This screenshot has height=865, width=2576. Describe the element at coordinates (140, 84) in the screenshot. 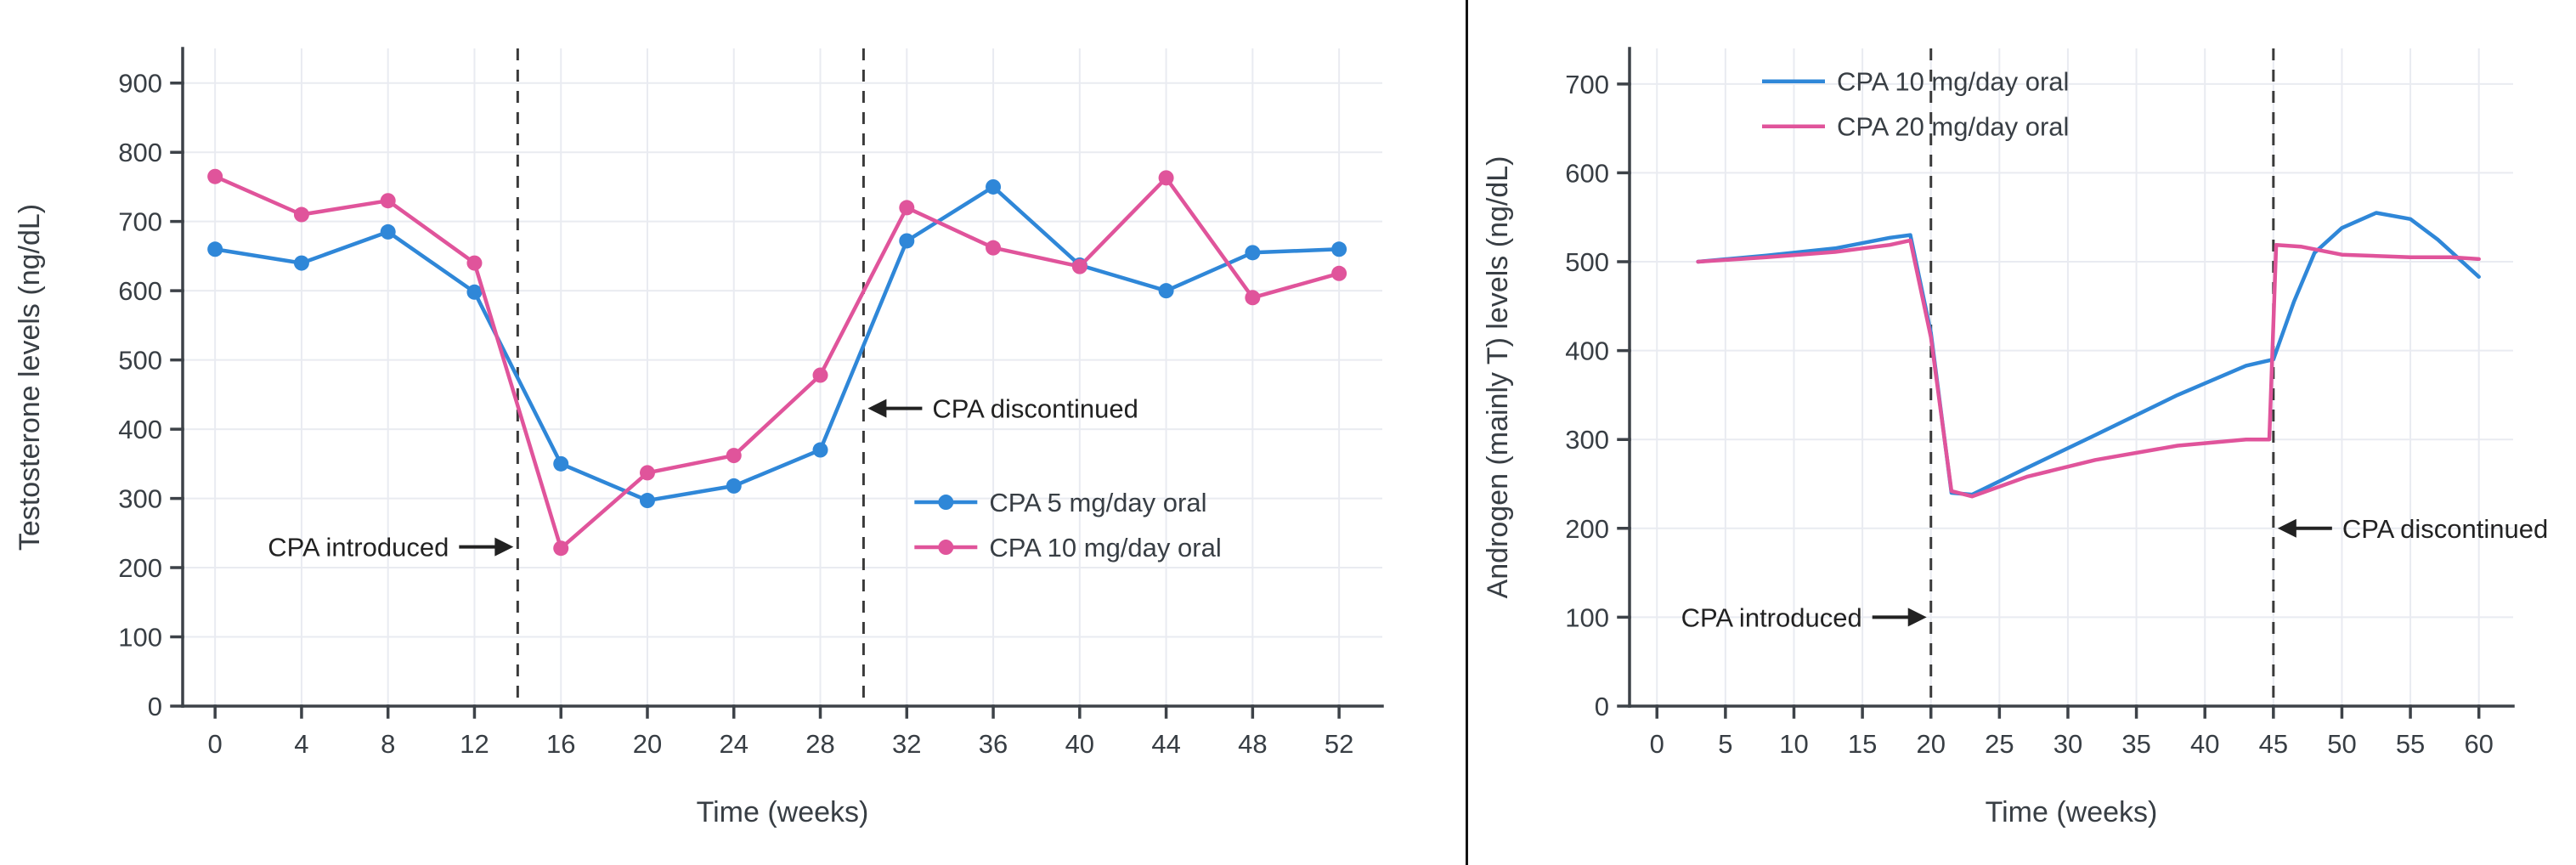

I see `y-tick-label: 900` at that location.